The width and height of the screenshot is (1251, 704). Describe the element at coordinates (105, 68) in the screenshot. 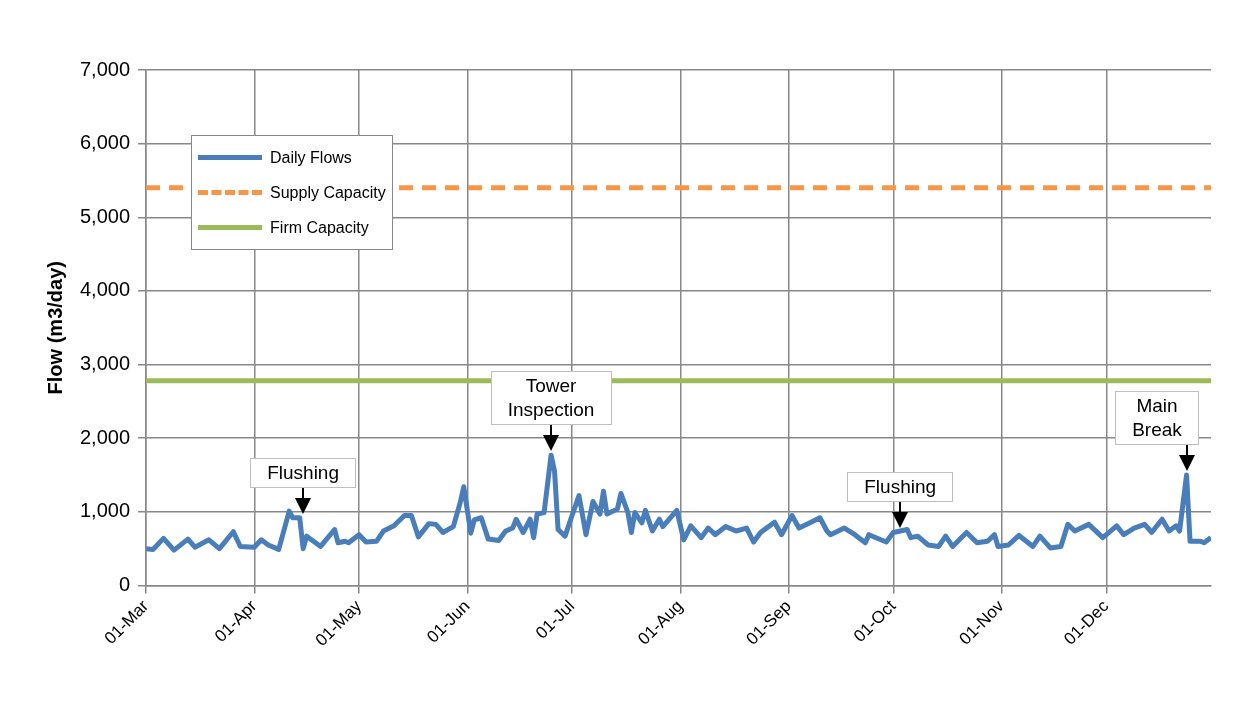

I see `y-tick-label: 7,000` at that location.